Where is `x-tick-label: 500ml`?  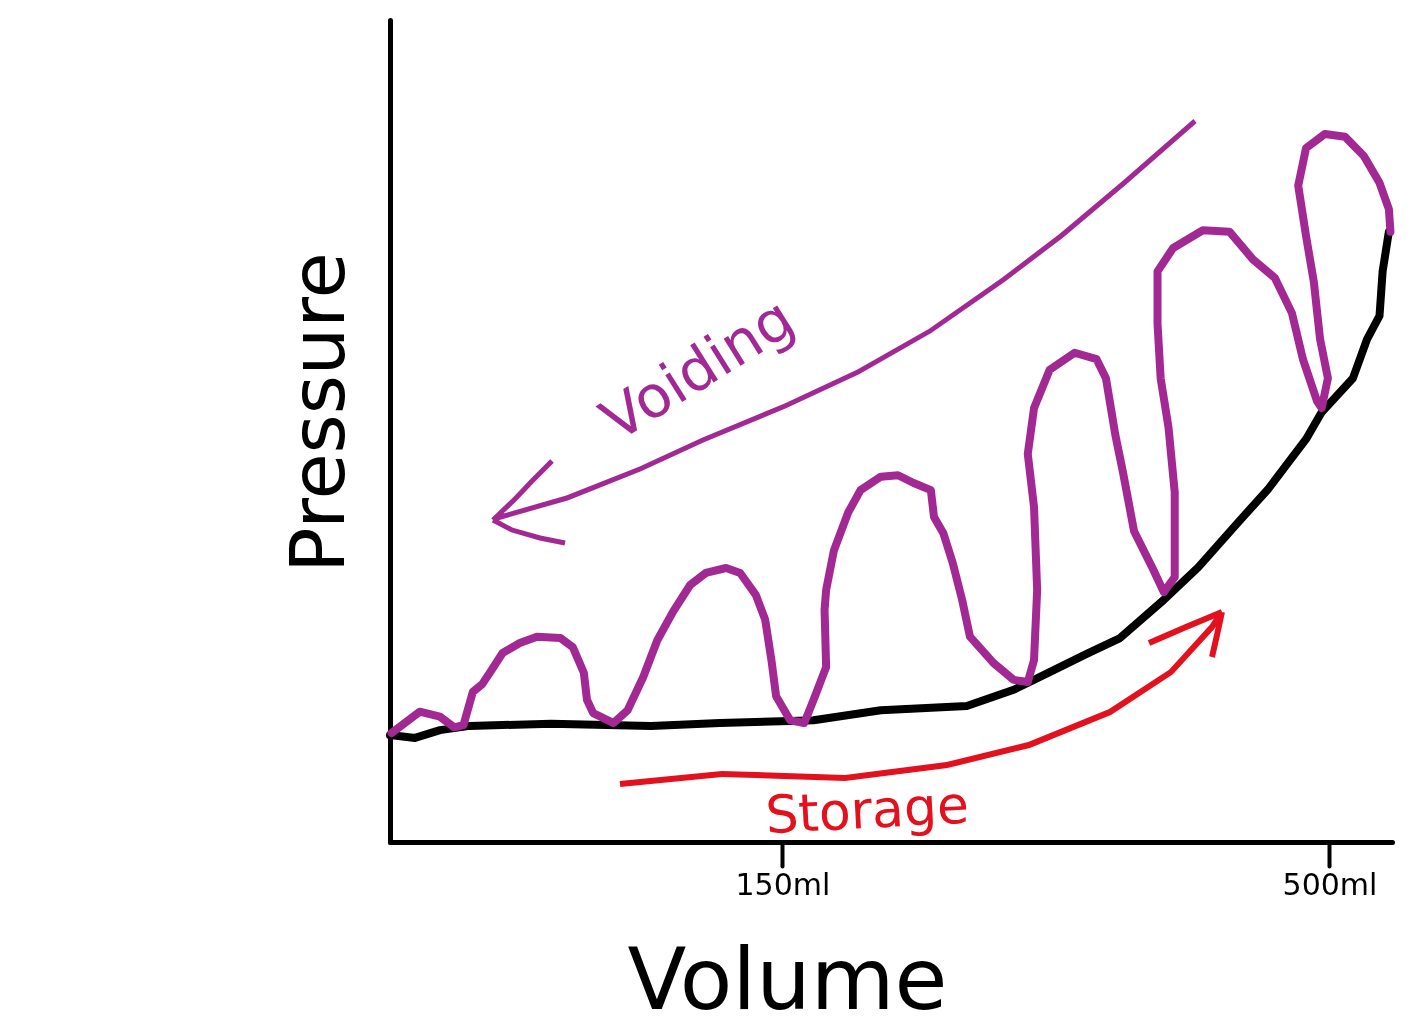
x-tick-label: 500ml is located at coordinates (1330, 884).